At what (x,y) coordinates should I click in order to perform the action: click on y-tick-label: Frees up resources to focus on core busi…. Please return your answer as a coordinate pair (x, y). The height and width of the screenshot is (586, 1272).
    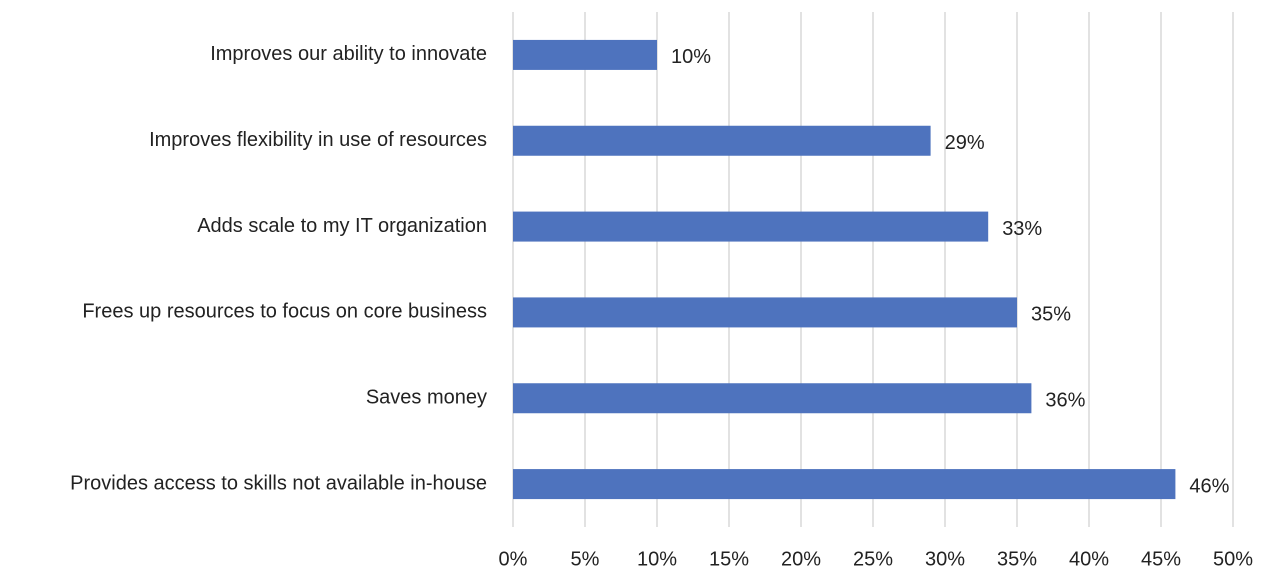
    Looking at the image, I should click on (284, 312).